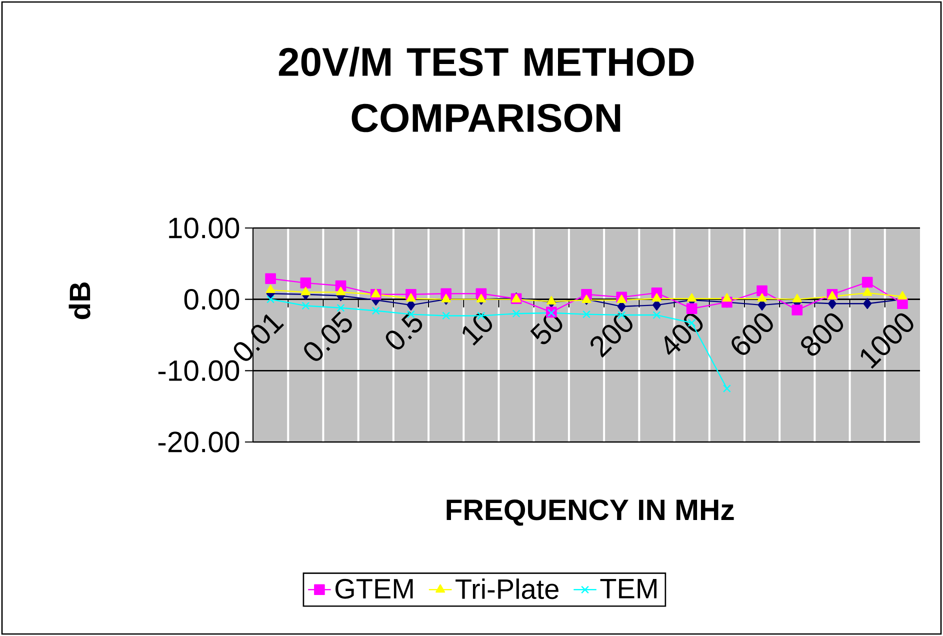 The image size is (943, 636). I want to click on legend-label: GTEM, so click(374, 588).